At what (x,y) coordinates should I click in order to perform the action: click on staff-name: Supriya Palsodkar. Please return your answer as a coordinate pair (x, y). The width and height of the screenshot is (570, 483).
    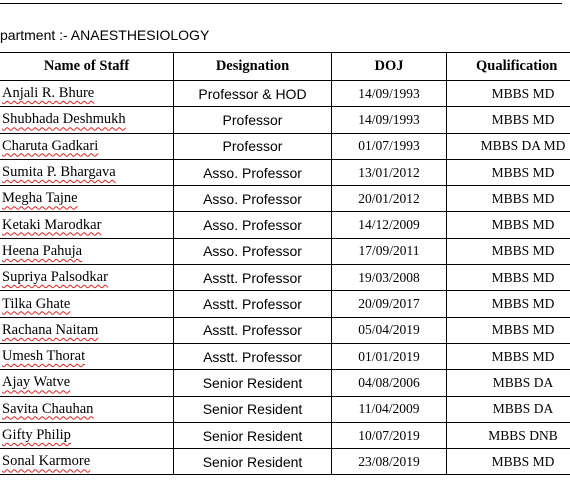
    Looking at the image, I should click on (55, 277).